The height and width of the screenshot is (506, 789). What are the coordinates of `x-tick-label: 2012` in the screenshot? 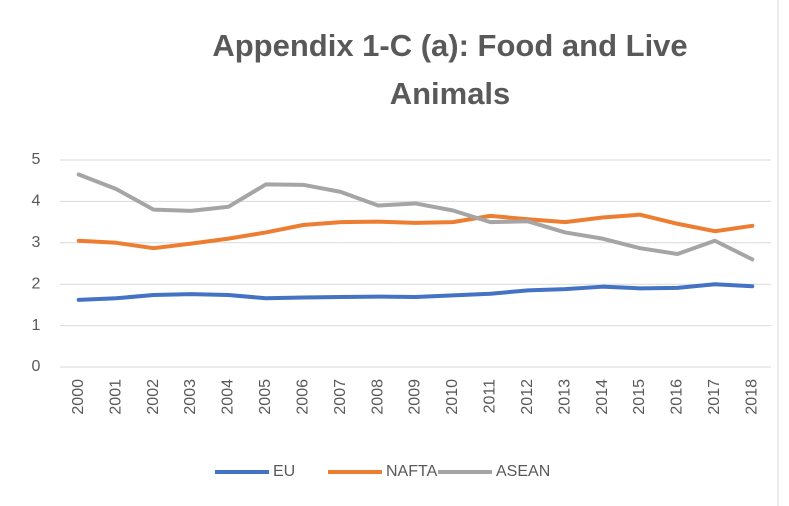 It's located at (527, 397).